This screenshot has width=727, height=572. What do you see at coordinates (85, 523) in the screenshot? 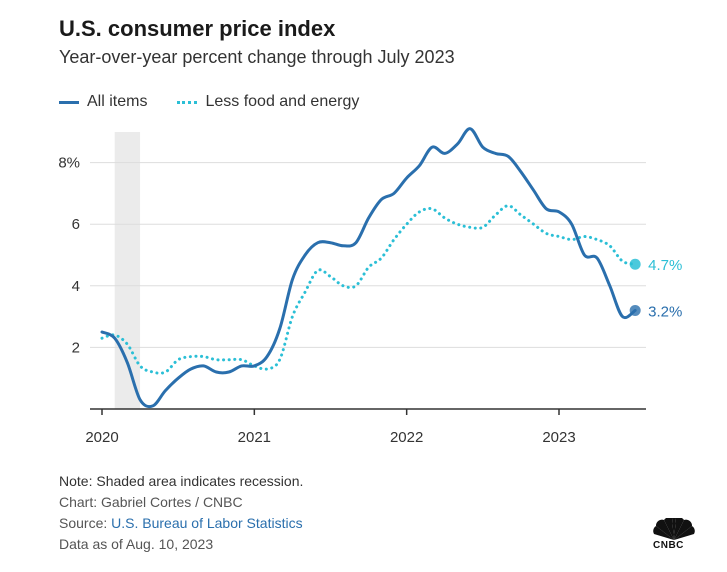
I see `source-prefix: Source:` at bounding box center [85, 523].